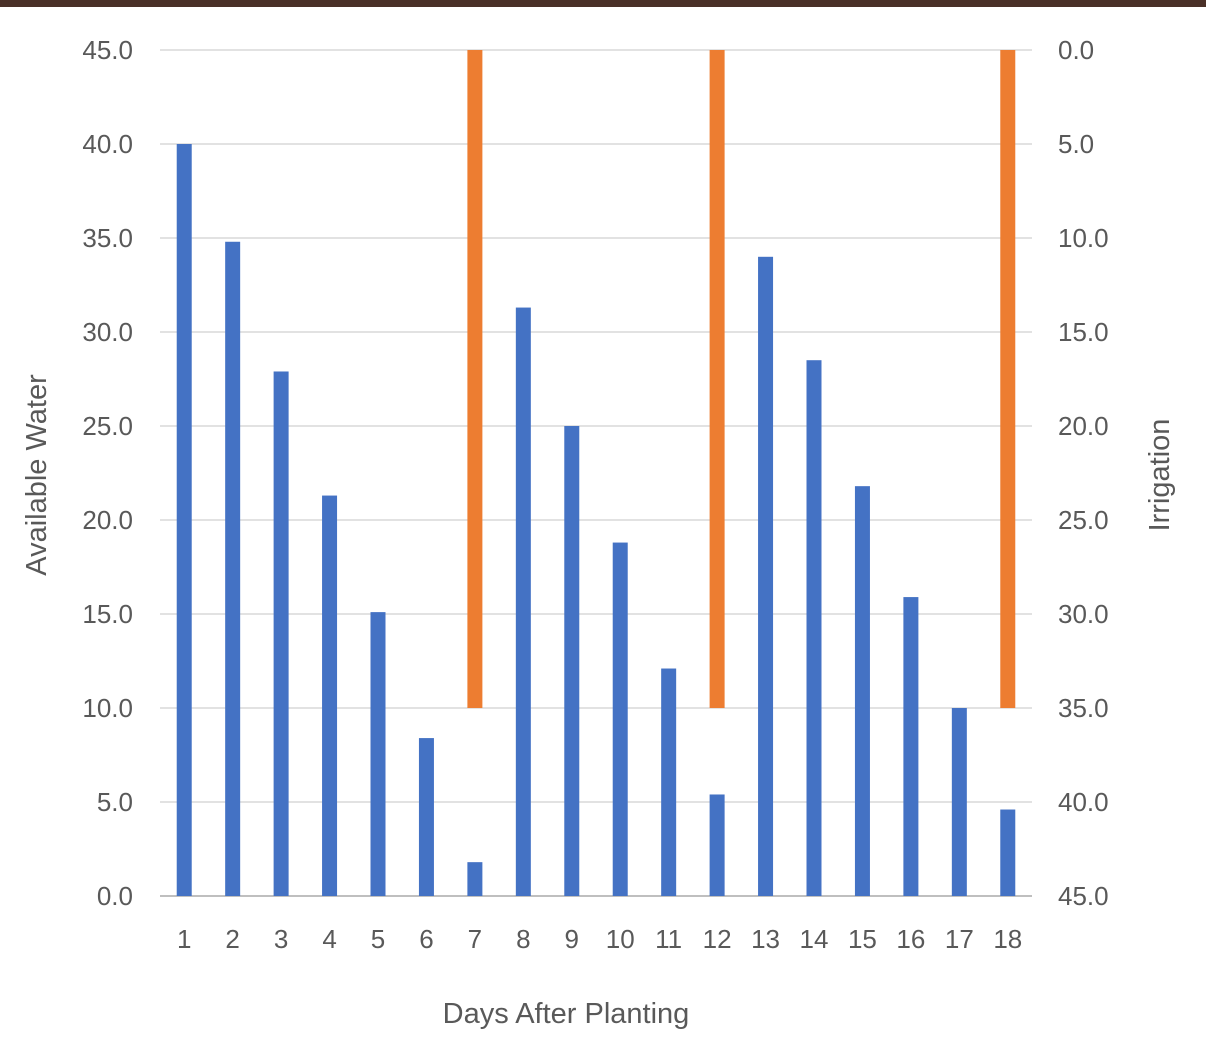  What do you see at coordinates (959, 939) in the screenshot?
I see `x-tick-label: 17` at bounding box center [959, 939].